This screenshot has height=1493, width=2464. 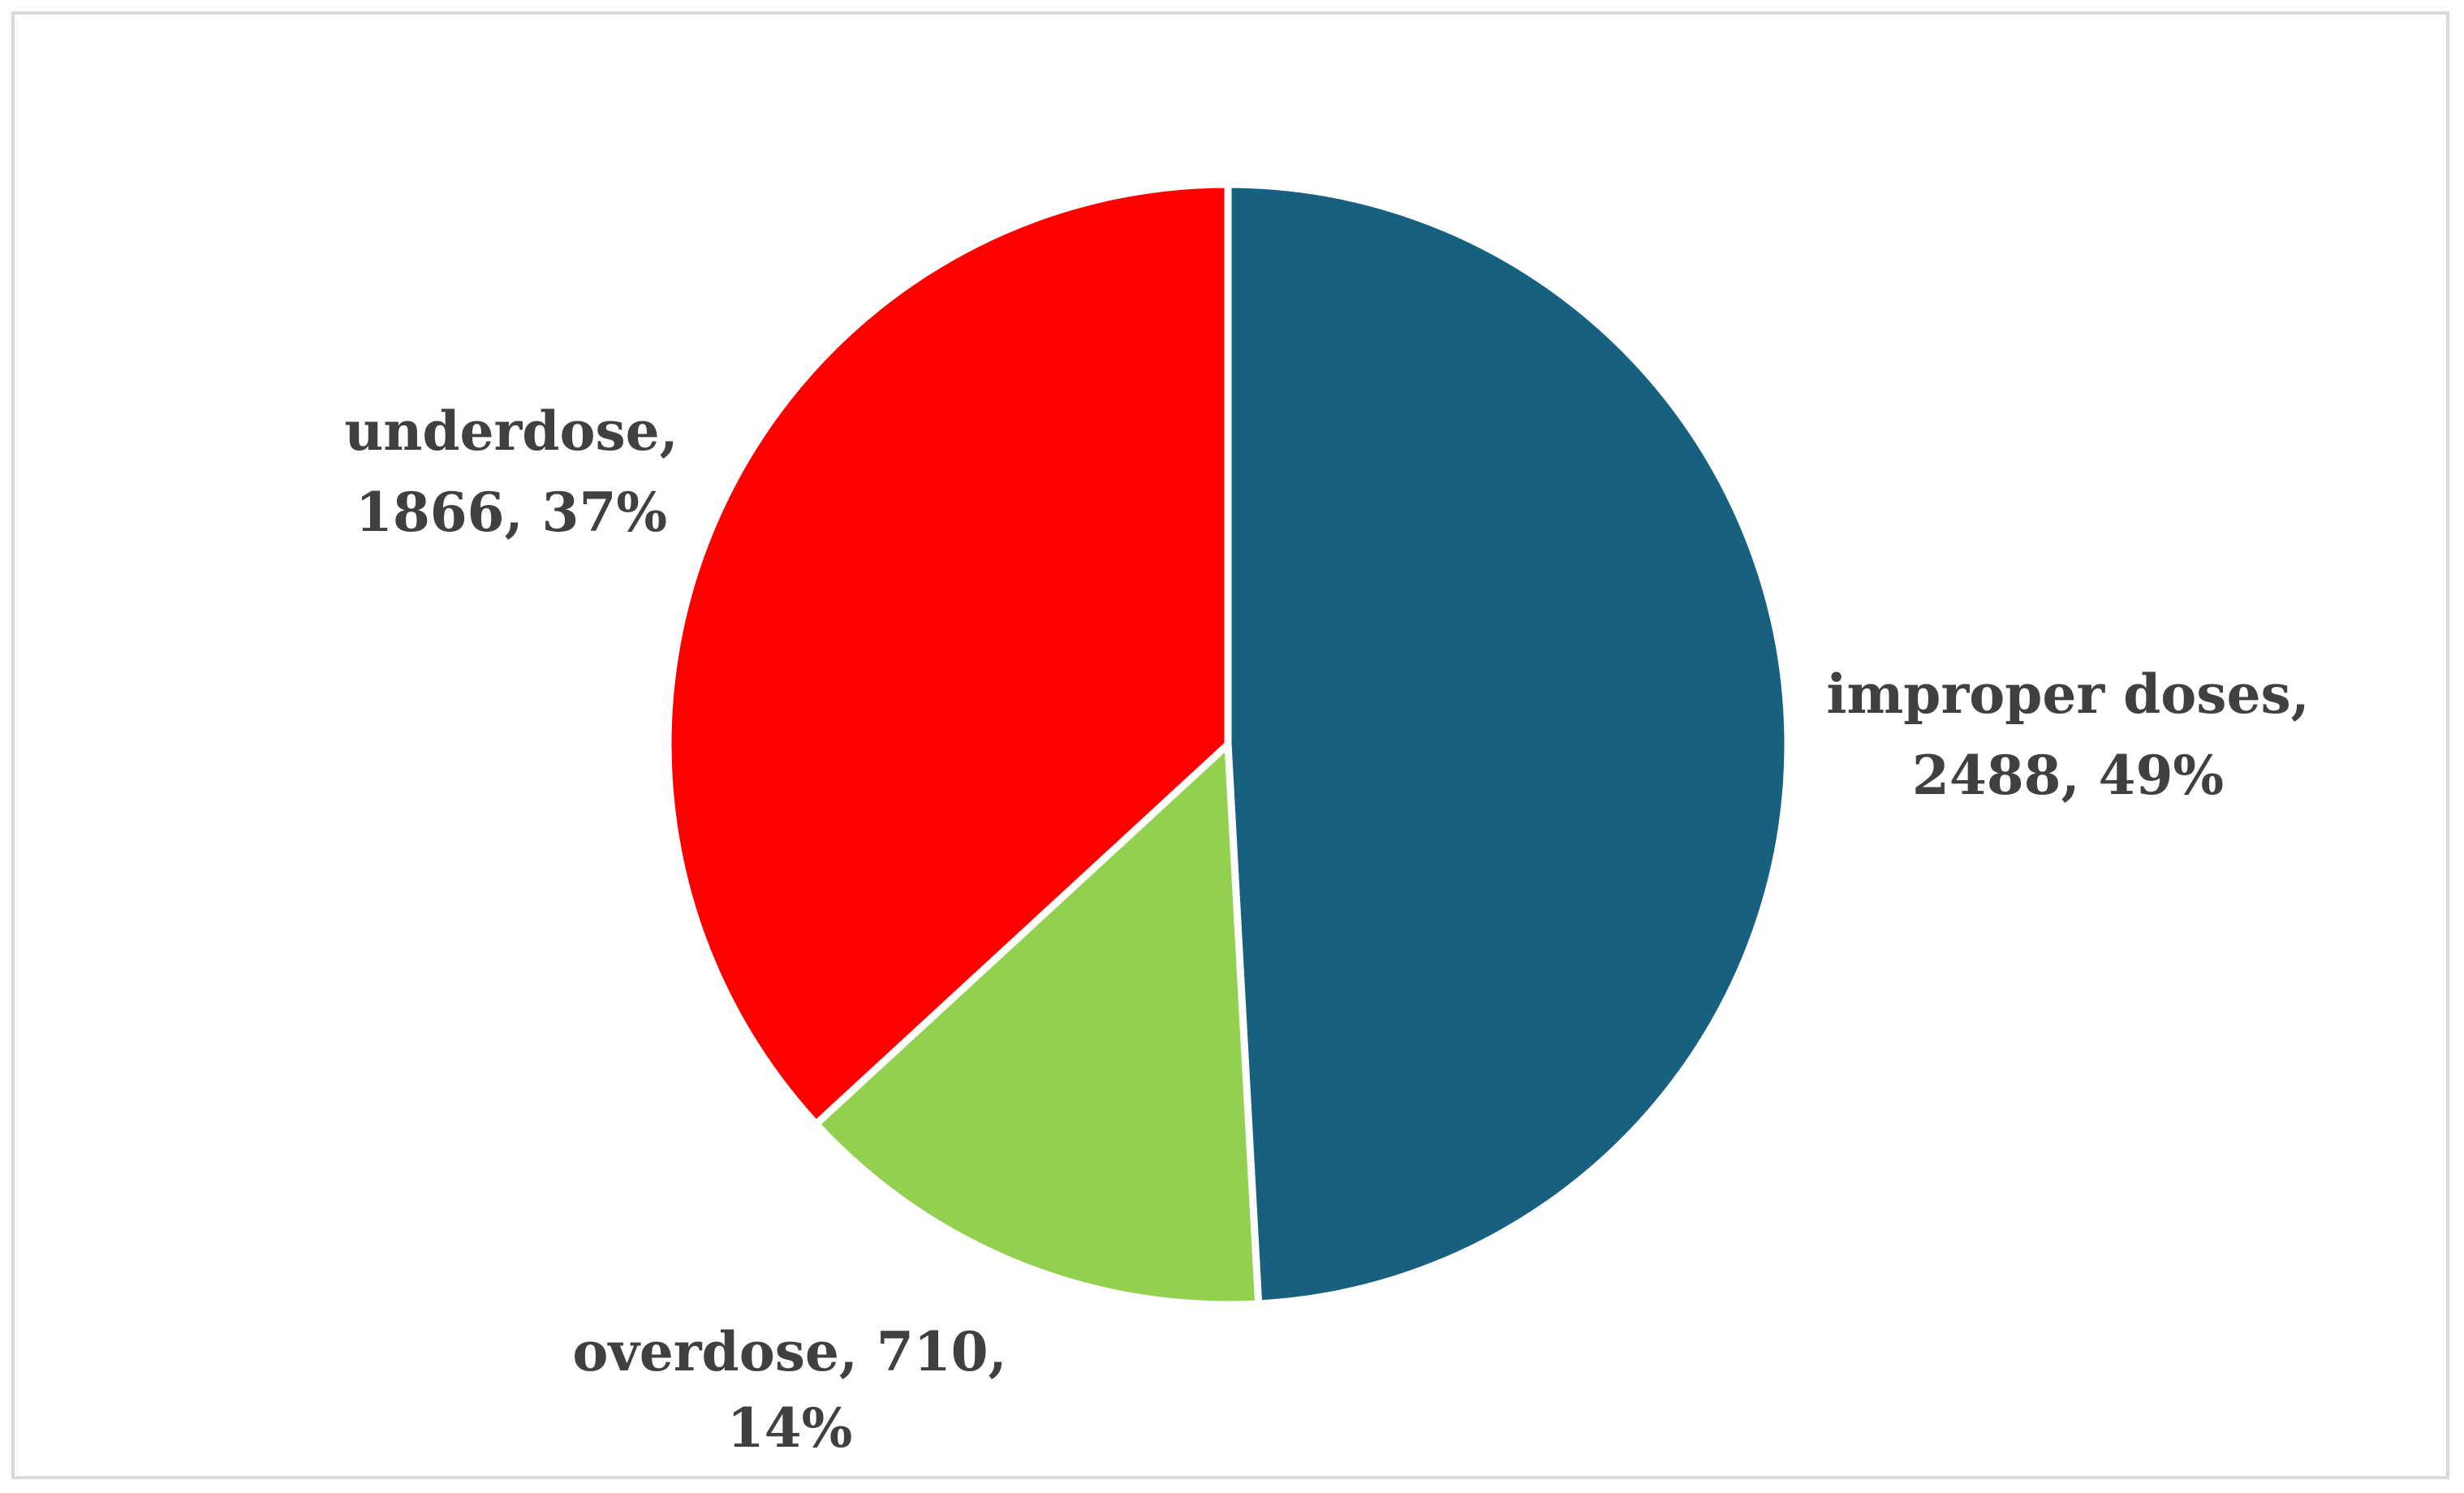 I want to click on slice-label-overdose: overdose, 710, 14%, so click(x=789, y=1390).